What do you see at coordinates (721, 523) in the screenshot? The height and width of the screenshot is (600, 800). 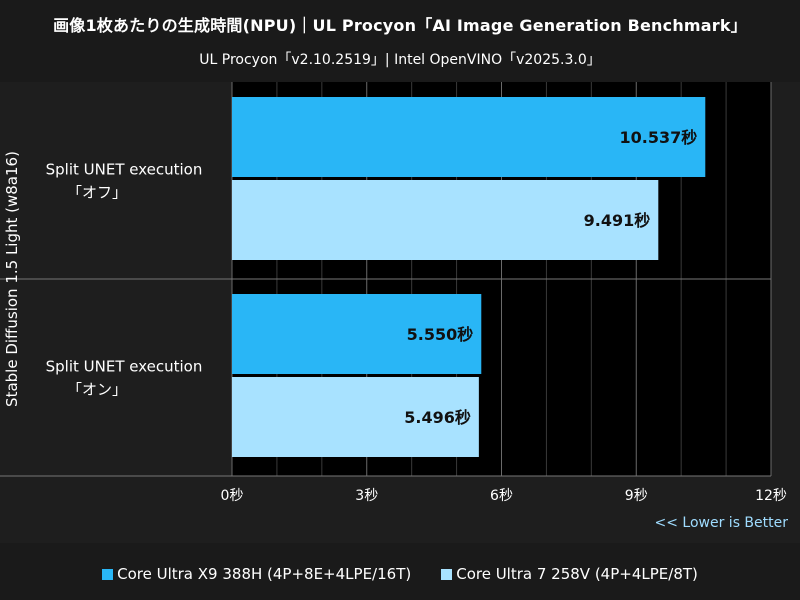 I see `lower-is-better-note: << Lower is Better` at bounding box center [721, 523].